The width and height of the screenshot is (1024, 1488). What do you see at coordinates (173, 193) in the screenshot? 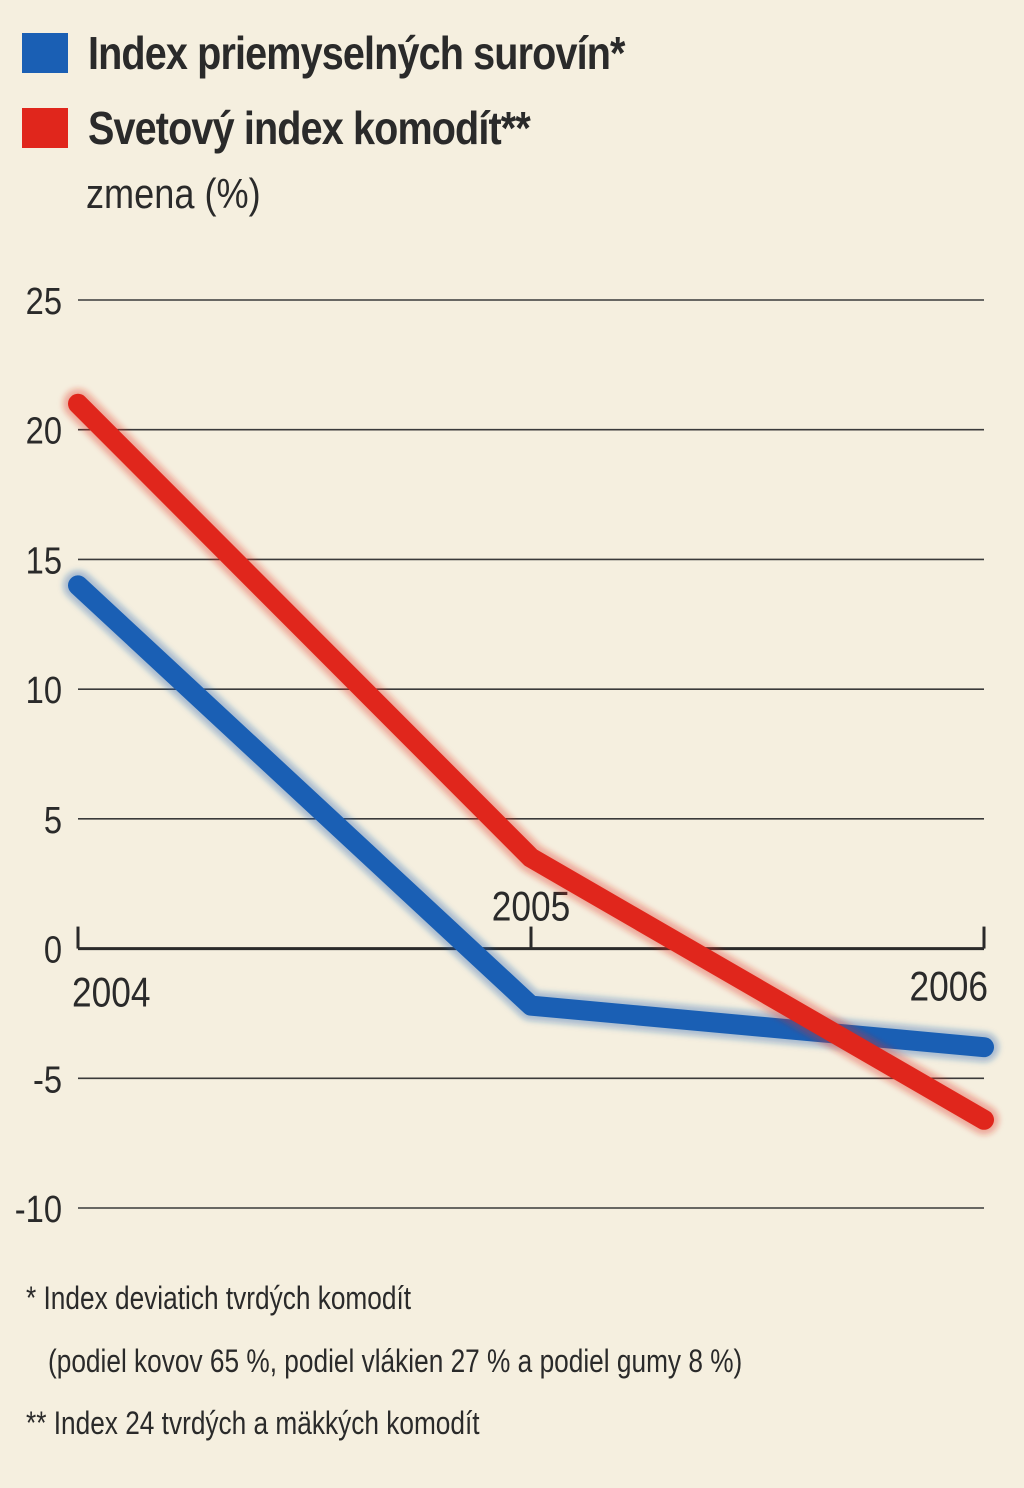
I see `y-axis-unit-label: zmena (%)` at bounding box center [173, 193].